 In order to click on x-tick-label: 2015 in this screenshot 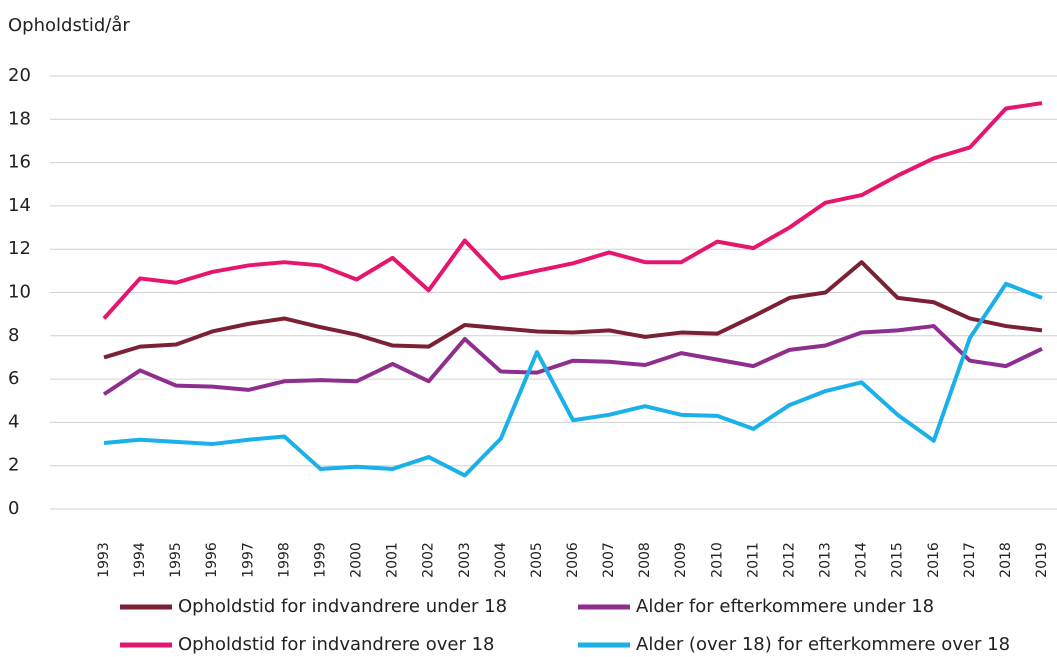, I will do `click(898, 560)`.